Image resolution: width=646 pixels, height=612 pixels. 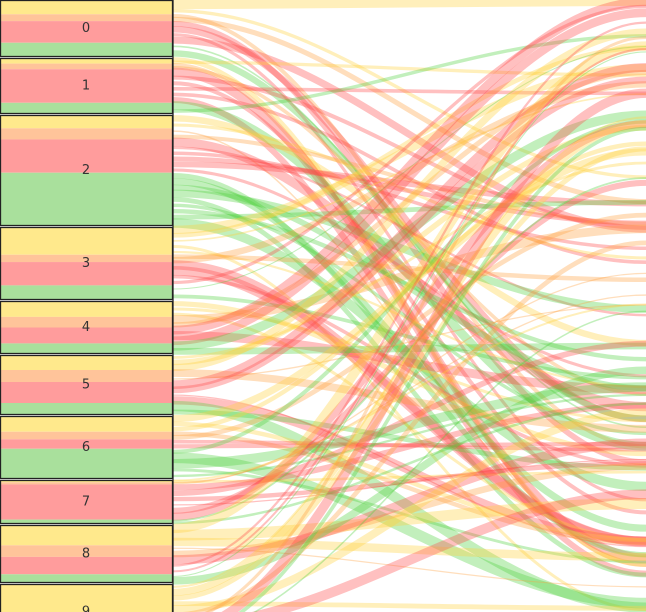 What do you see at coordinates (86, 608) in the screenshot?
I see `node-label: 9` at bounding box center [86, 608].